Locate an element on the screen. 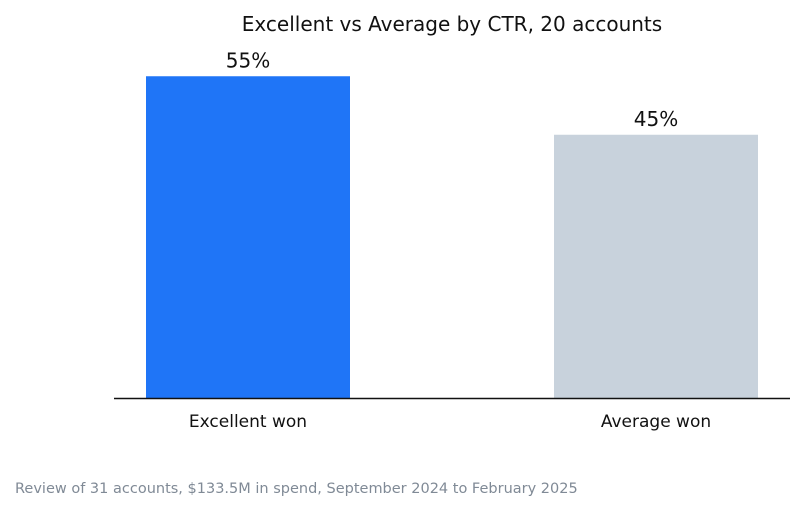 This screenshot has width=804, height=512. value-label-excellent-won: 55% is located at coordinates (248, 60).